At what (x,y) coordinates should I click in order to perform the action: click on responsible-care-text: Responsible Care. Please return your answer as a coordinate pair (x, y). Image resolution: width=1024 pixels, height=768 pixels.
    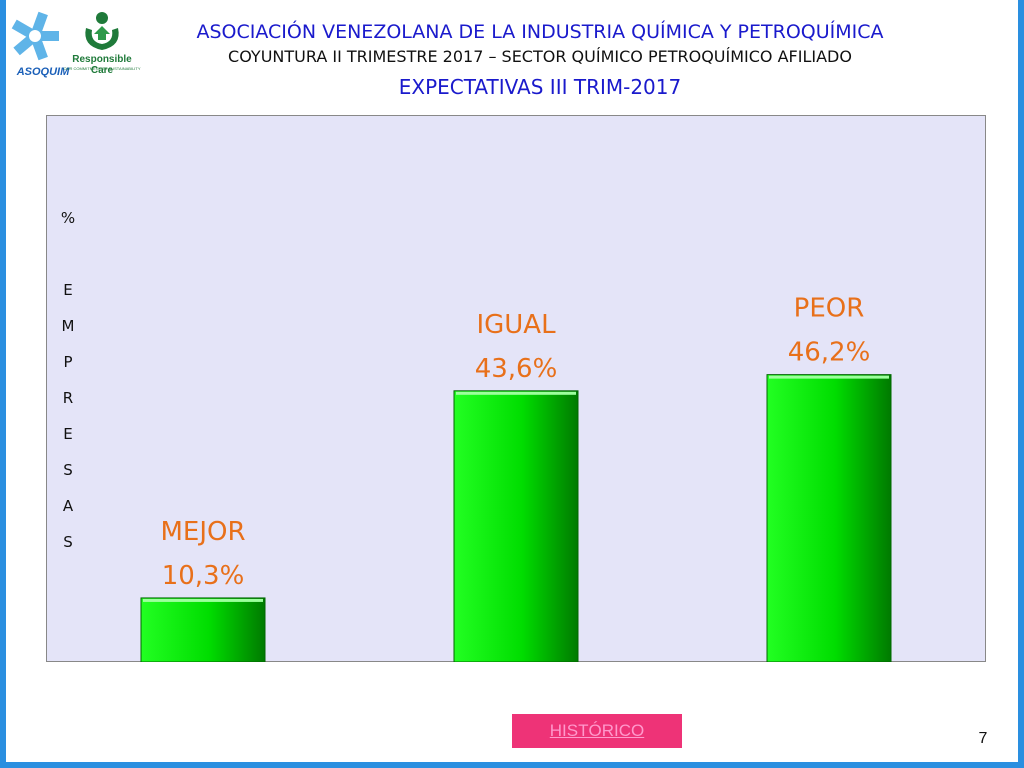
    Looking at the image, I should click on (102, 65).